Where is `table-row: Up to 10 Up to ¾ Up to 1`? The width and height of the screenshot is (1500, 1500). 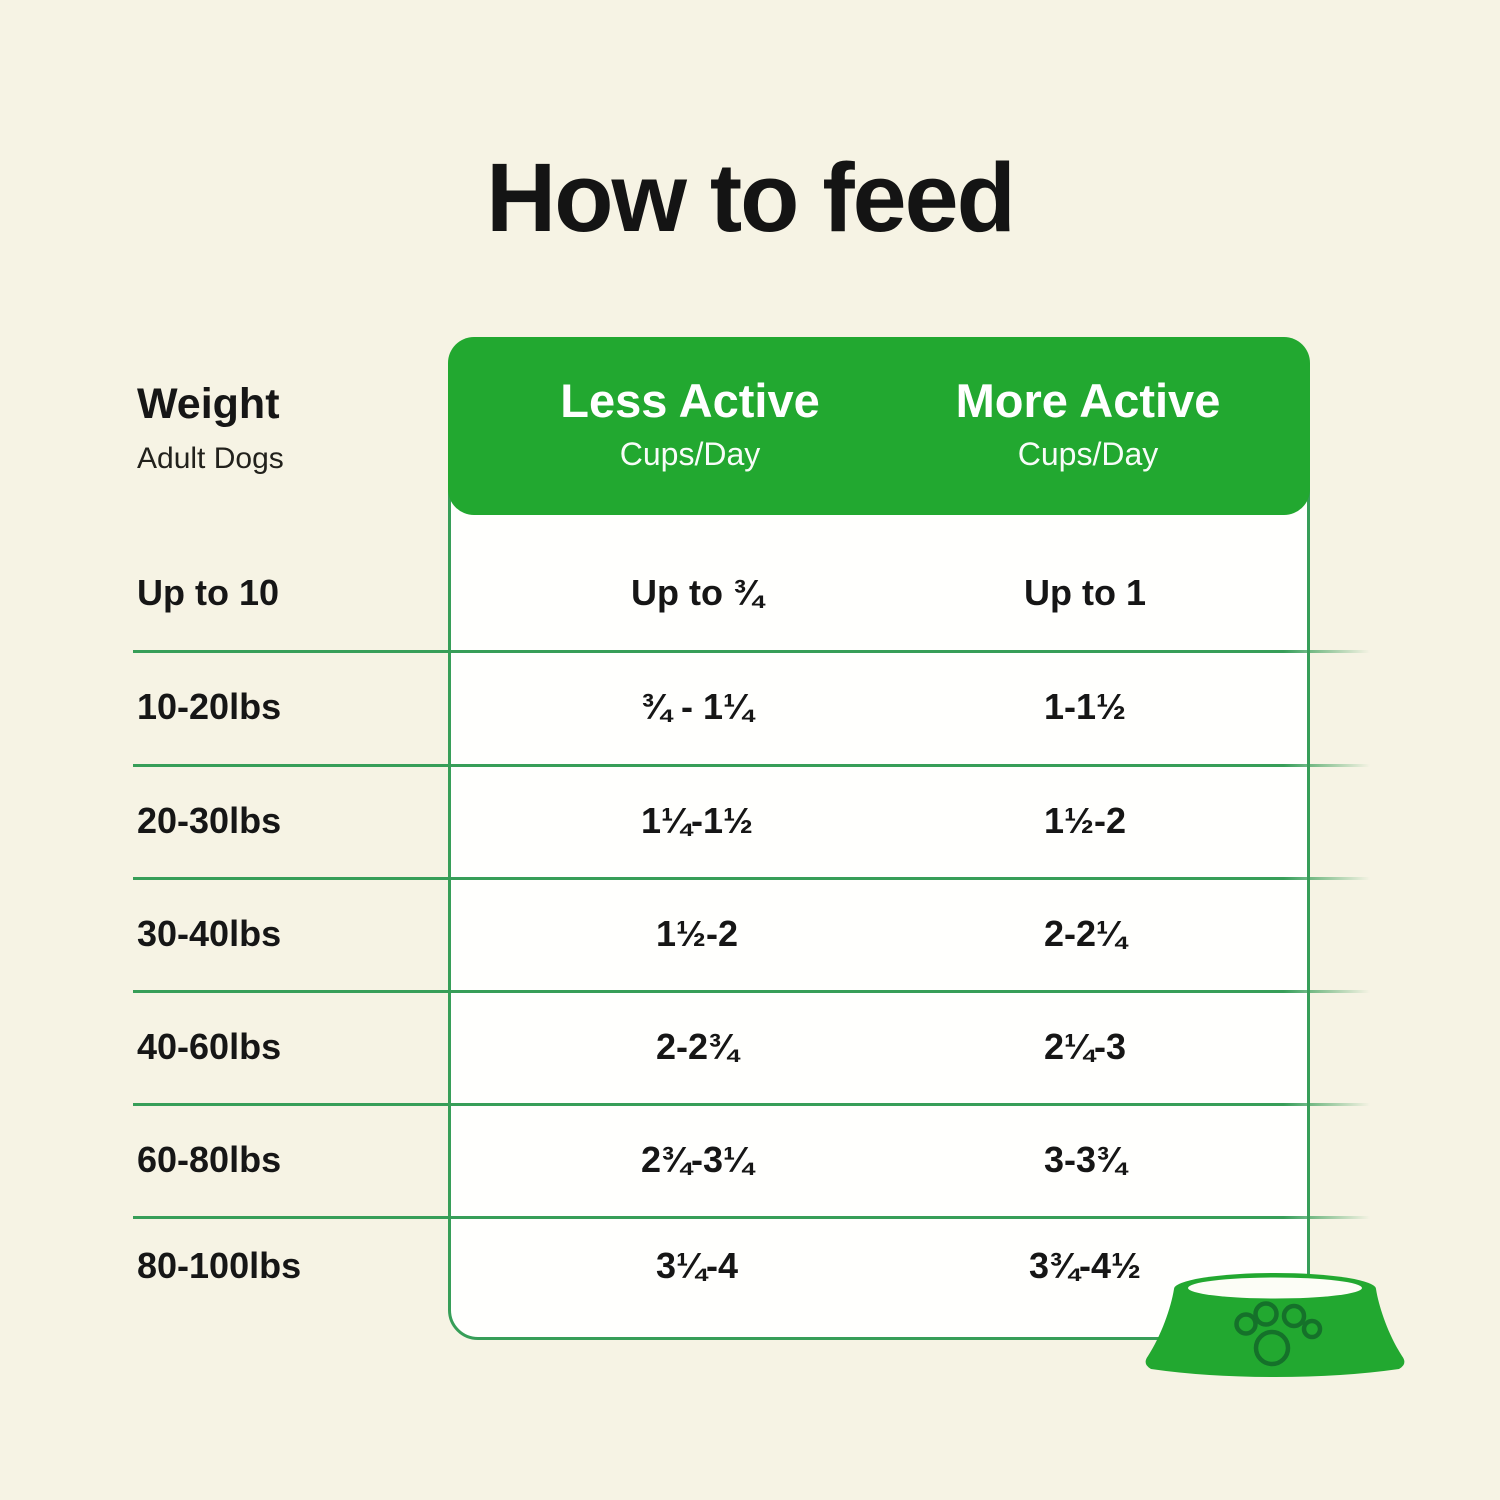 table-row: Up to 10 Up to ¾ Up to 1 is located at coordinates (750, 593).